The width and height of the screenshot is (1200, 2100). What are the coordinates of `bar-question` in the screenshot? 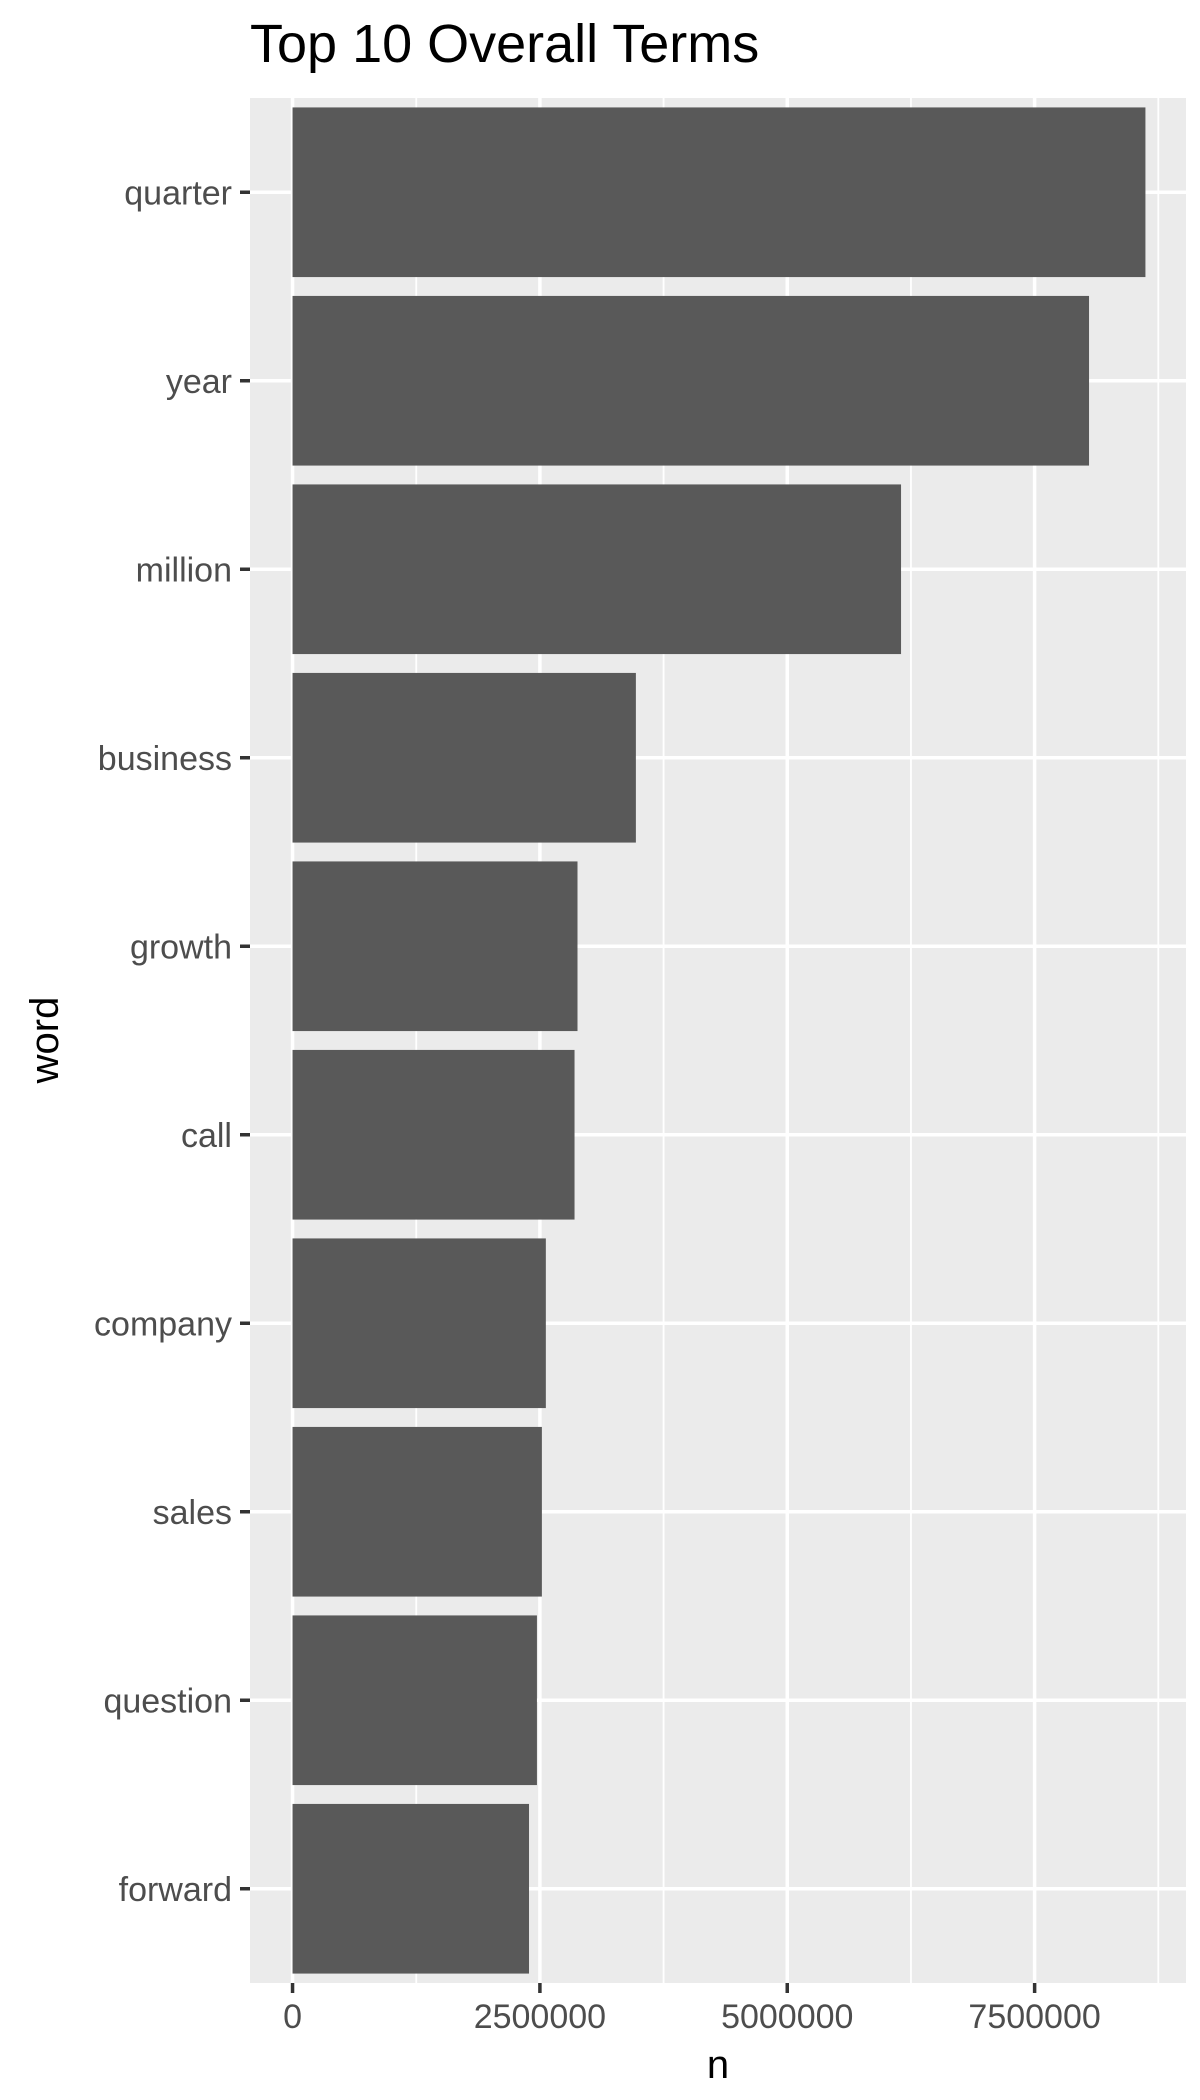 It's located at (414, 1700).